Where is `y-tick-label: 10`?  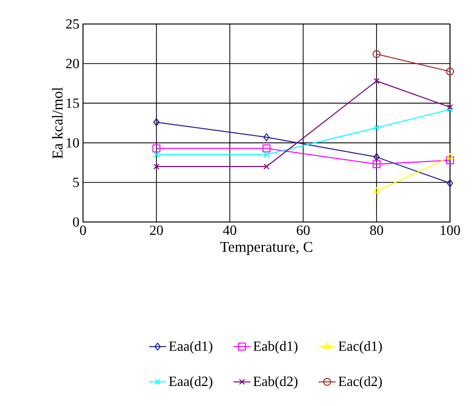 y-tick-label: 10 is located at coordinates (72, 143).